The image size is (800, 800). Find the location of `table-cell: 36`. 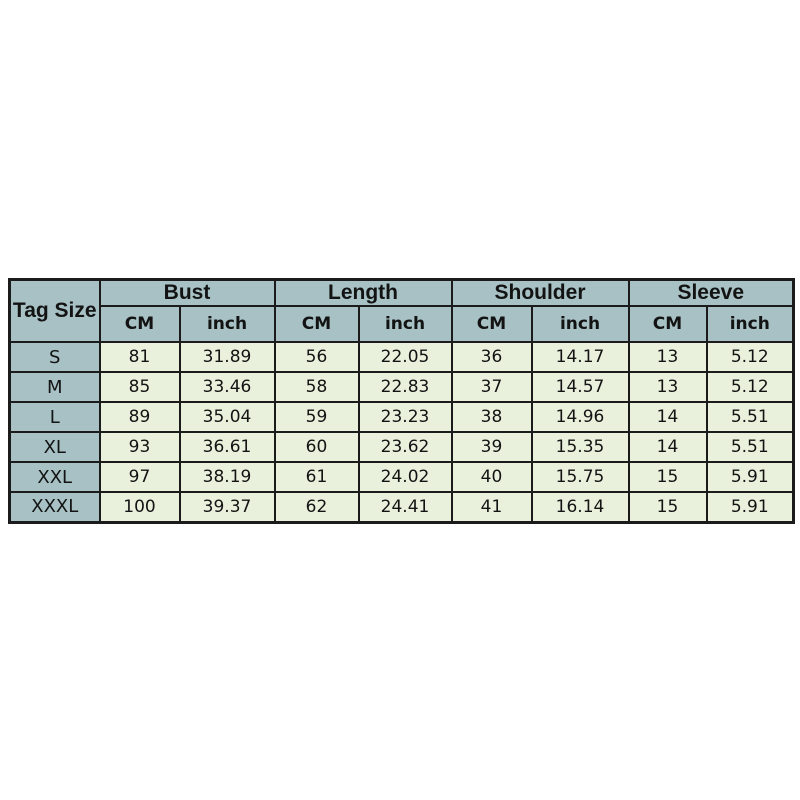

table-cell: 36 is located at coordinates (491, 357).